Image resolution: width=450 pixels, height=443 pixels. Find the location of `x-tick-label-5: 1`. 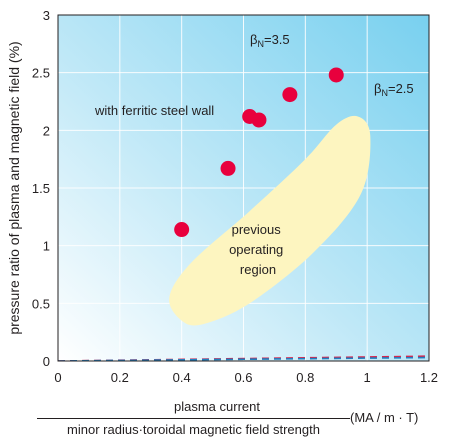

x-tick-label-5: 1 is located at coordinates (367, 377).